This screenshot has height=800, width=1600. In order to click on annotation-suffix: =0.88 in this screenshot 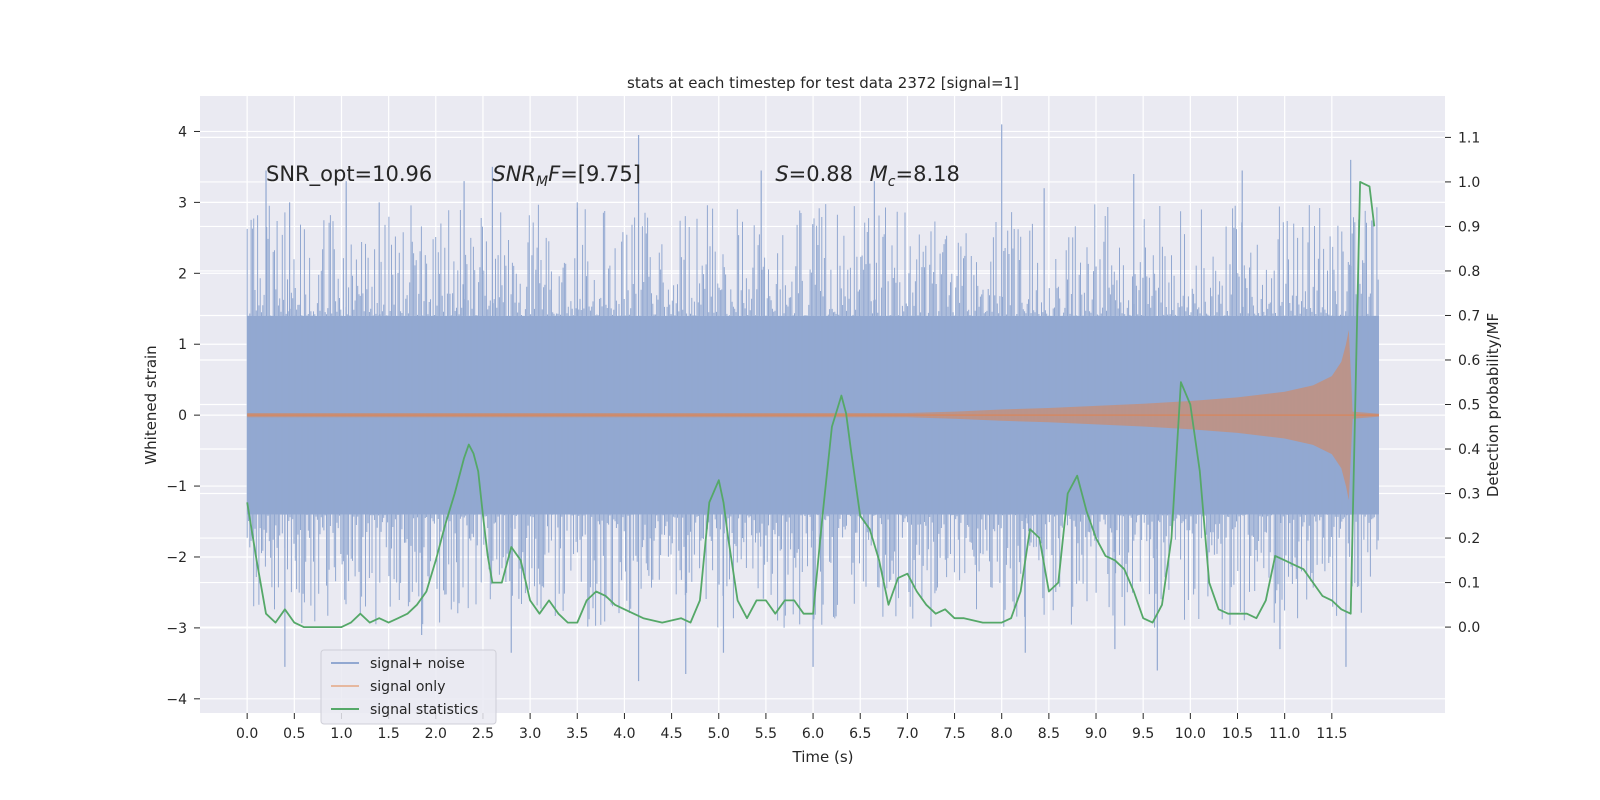, I will do `click(821, 174)`.